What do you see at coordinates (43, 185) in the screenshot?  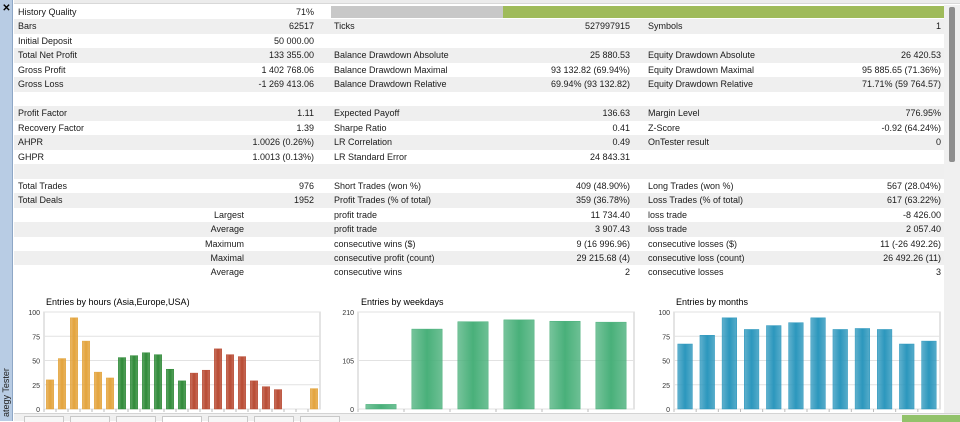 I see `report-cell-c0: Total Trades` at bounding box center [43, 185].